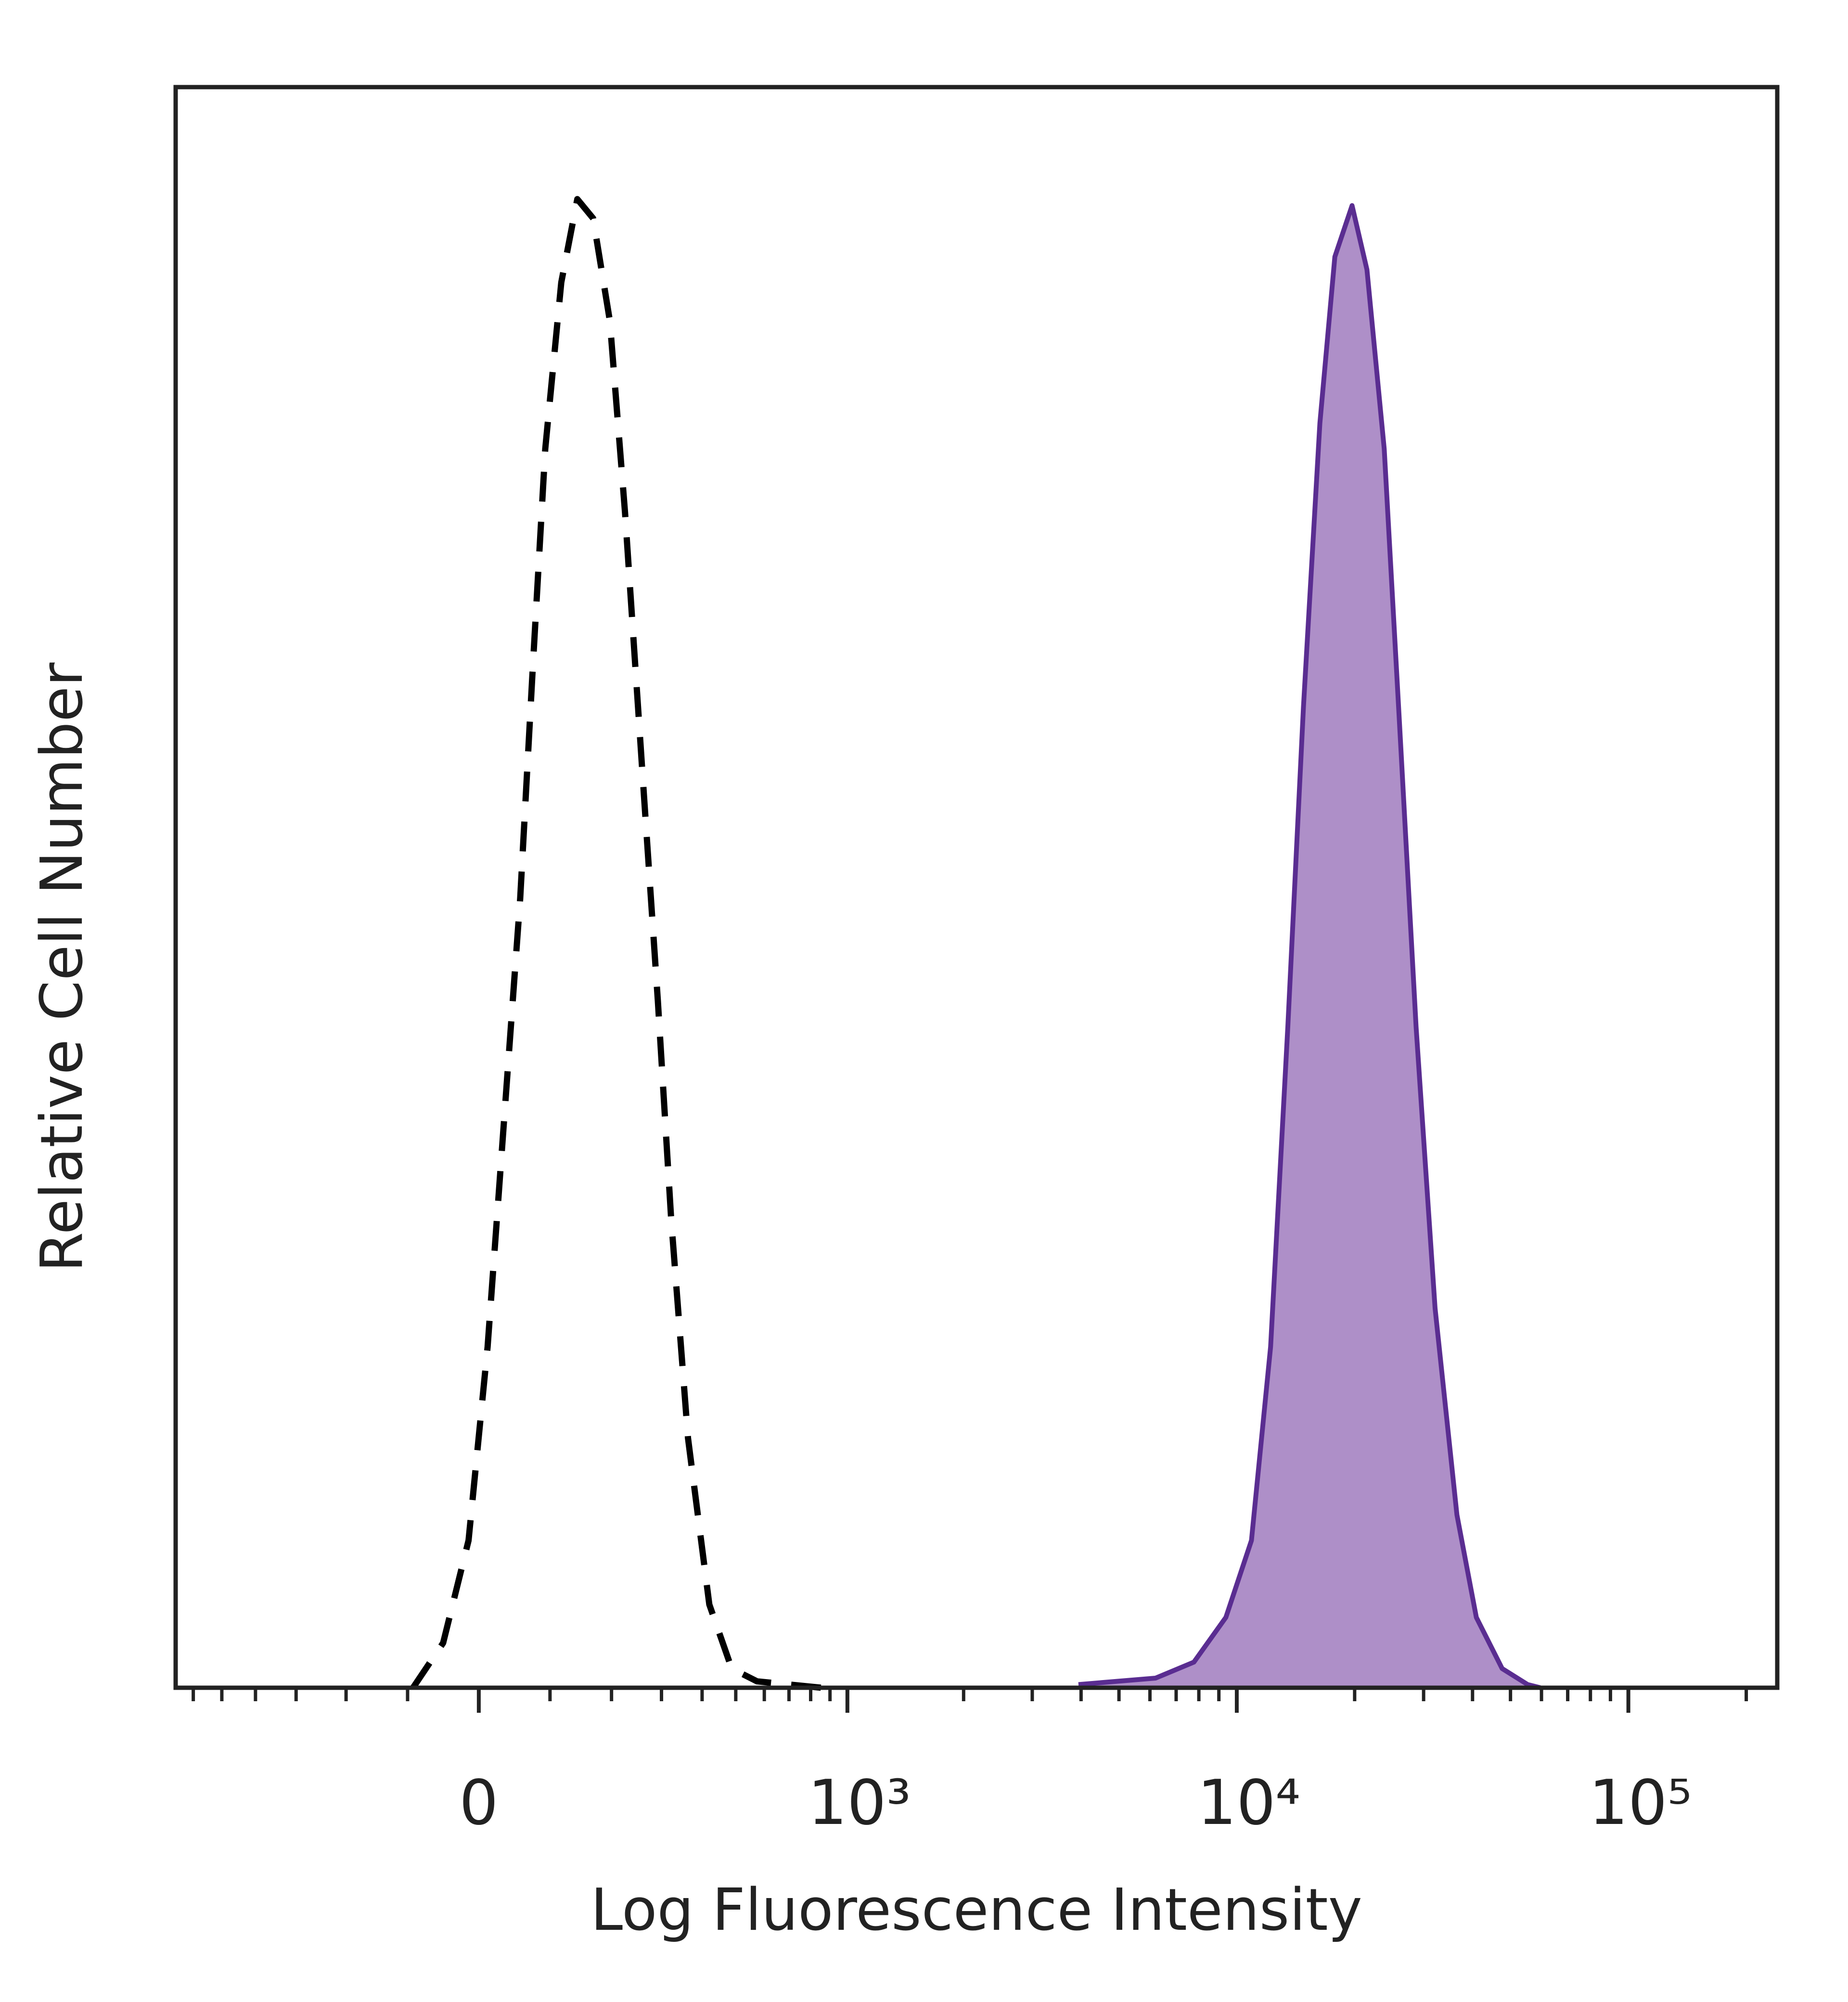  What do you see at coordinates (62, 967) in the screenshot?
I see `y-axis-title: Relative Cell Number` at bounding box center [62, 967].